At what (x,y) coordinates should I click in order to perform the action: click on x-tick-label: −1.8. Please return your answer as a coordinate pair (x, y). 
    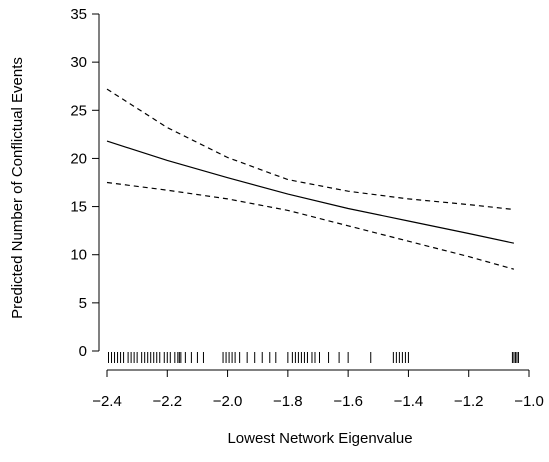
    Looking at the image, I should click on (288, 401).